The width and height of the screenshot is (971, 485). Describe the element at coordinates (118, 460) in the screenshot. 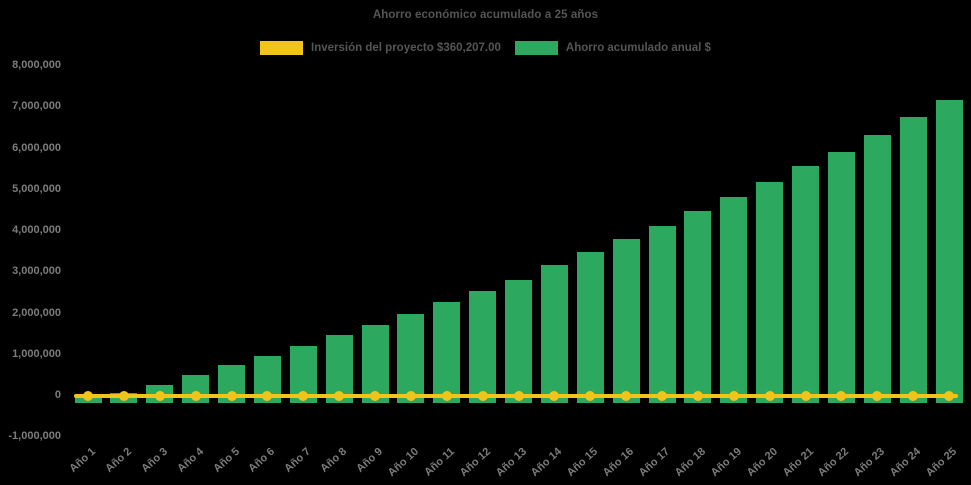

I see `x-axis-label: Año 2` at that location.